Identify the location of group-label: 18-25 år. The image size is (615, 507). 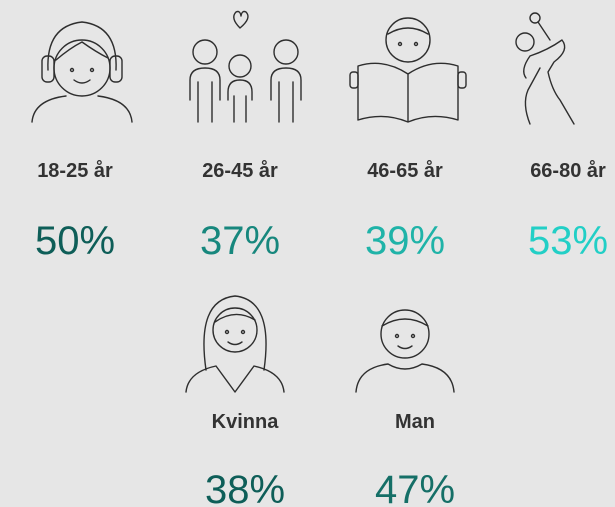
(75, 170).